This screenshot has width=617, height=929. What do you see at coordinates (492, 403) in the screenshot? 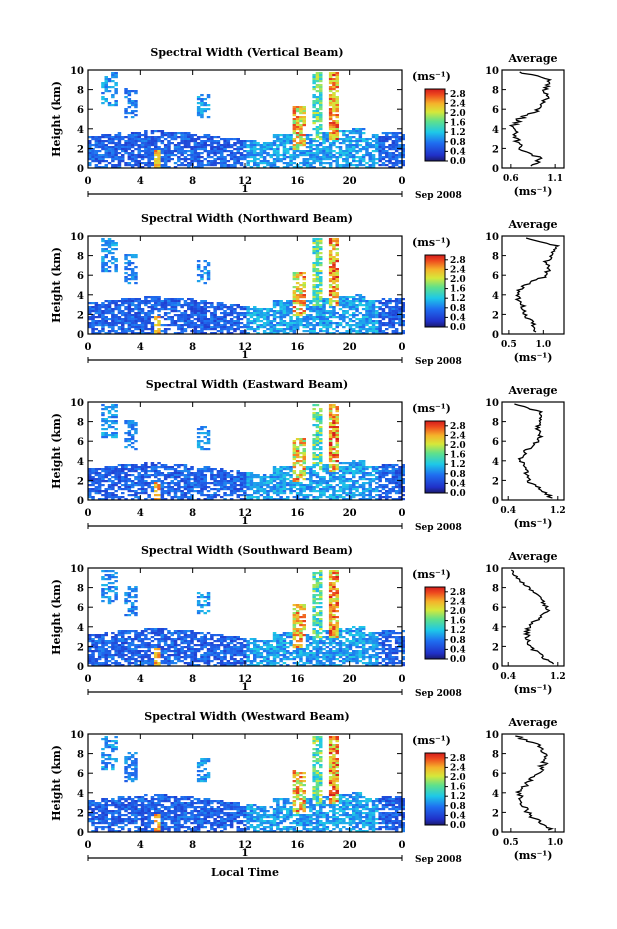
I see `average-y-tick-label: 10` at bounding box center [492, 403].